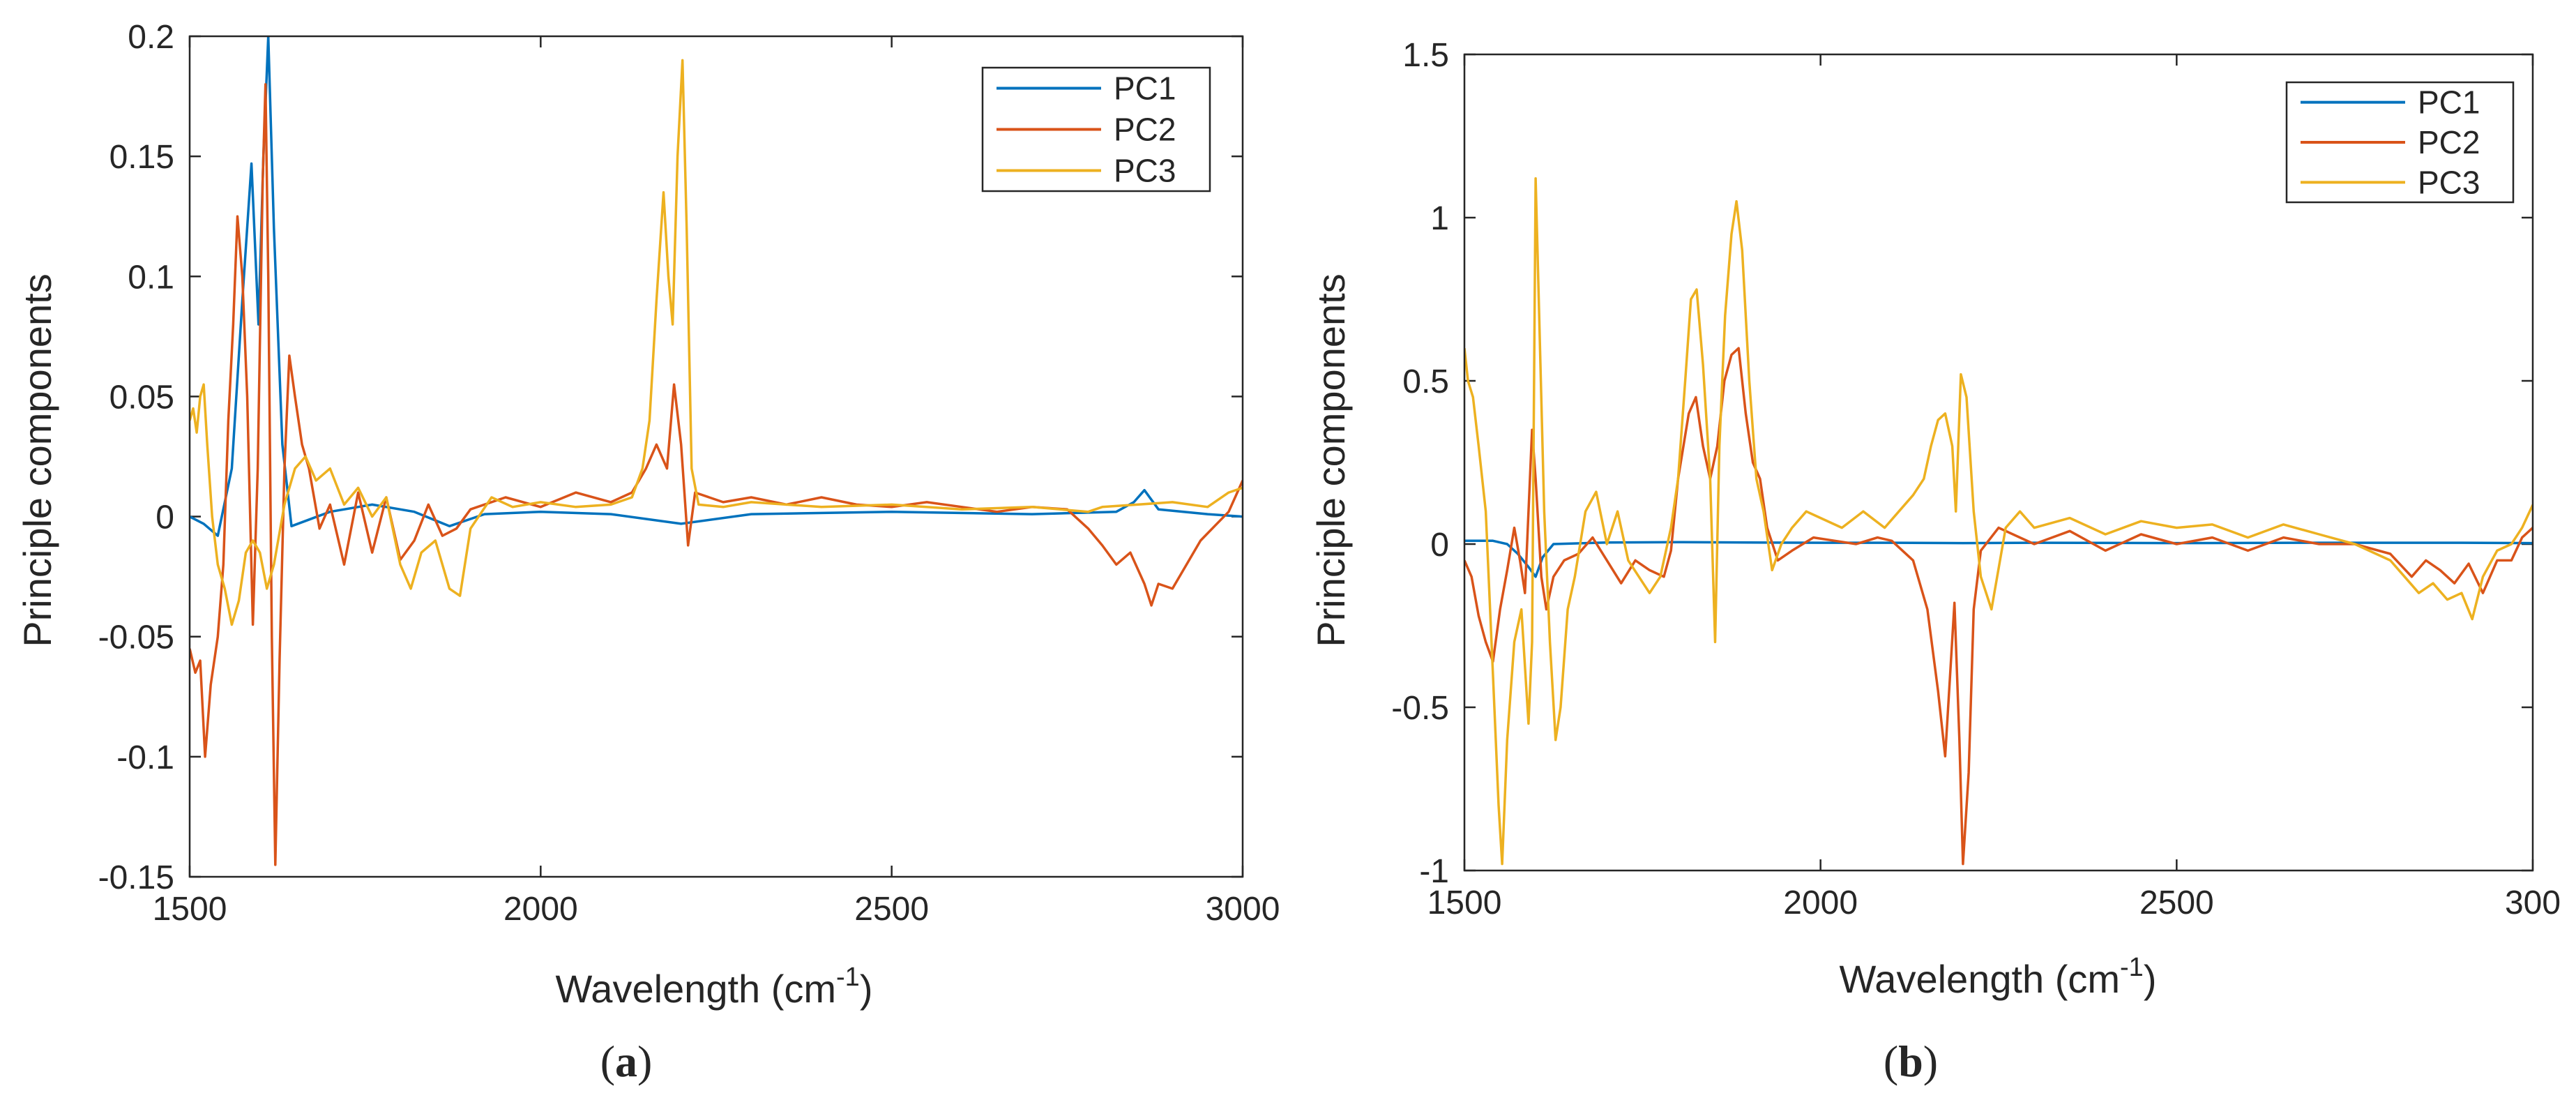 Image resolution: width=2576 pixels, height=1100 pixels. I want to click on panel-b-y-axis-title: Principle components, so click(1331, 460).